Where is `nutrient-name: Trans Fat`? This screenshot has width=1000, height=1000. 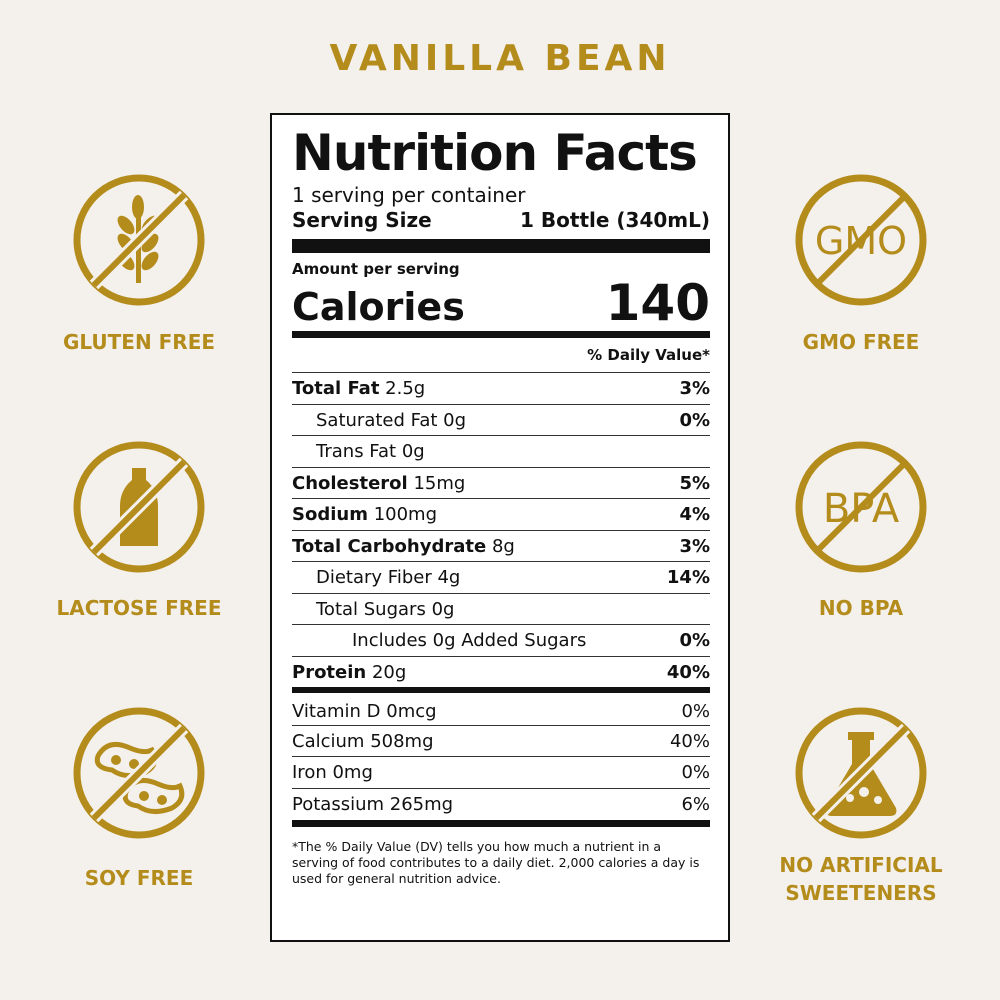 nutrient-name: Trans Fat is located at coordinates (356, 451).